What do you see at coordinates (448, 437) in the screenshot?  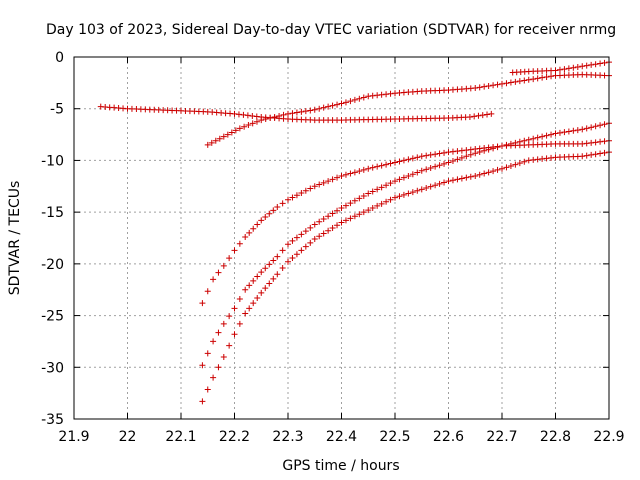 I see `x-tick-label: 22.6` at bounding box center [448, 437].